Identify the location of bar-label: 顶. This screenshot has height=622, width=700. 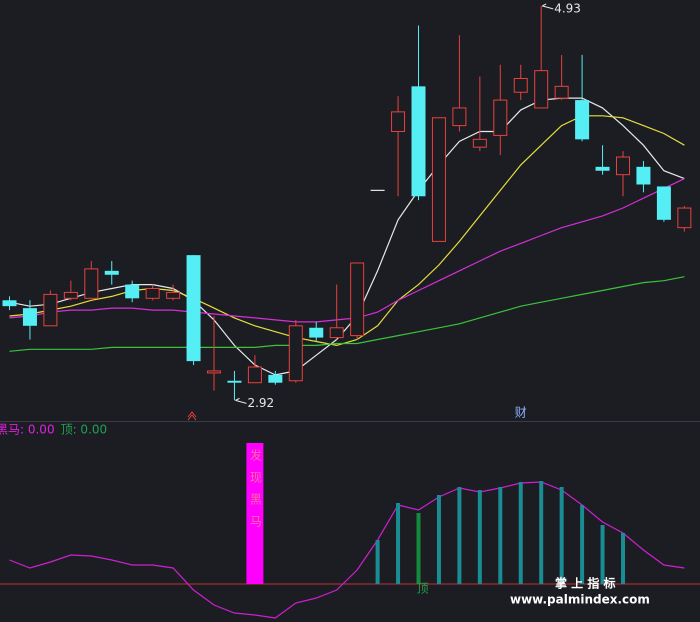
(422, 589).